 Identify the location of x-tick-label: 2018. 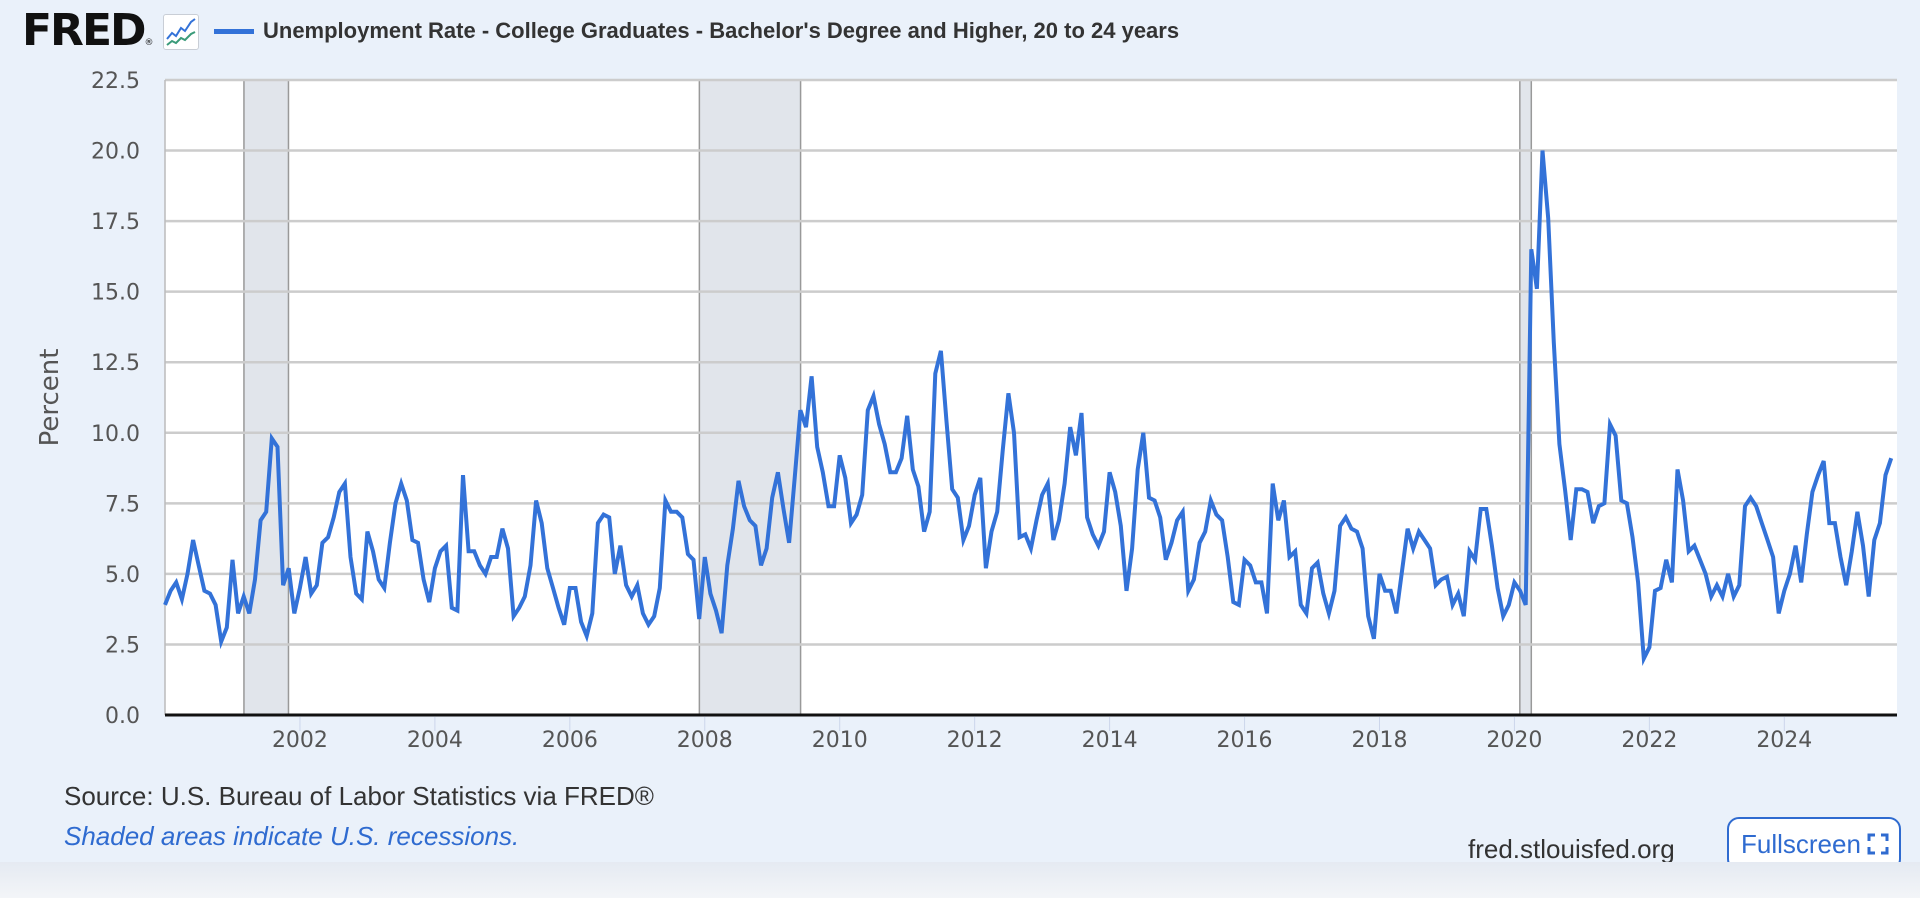
(1379, 740).